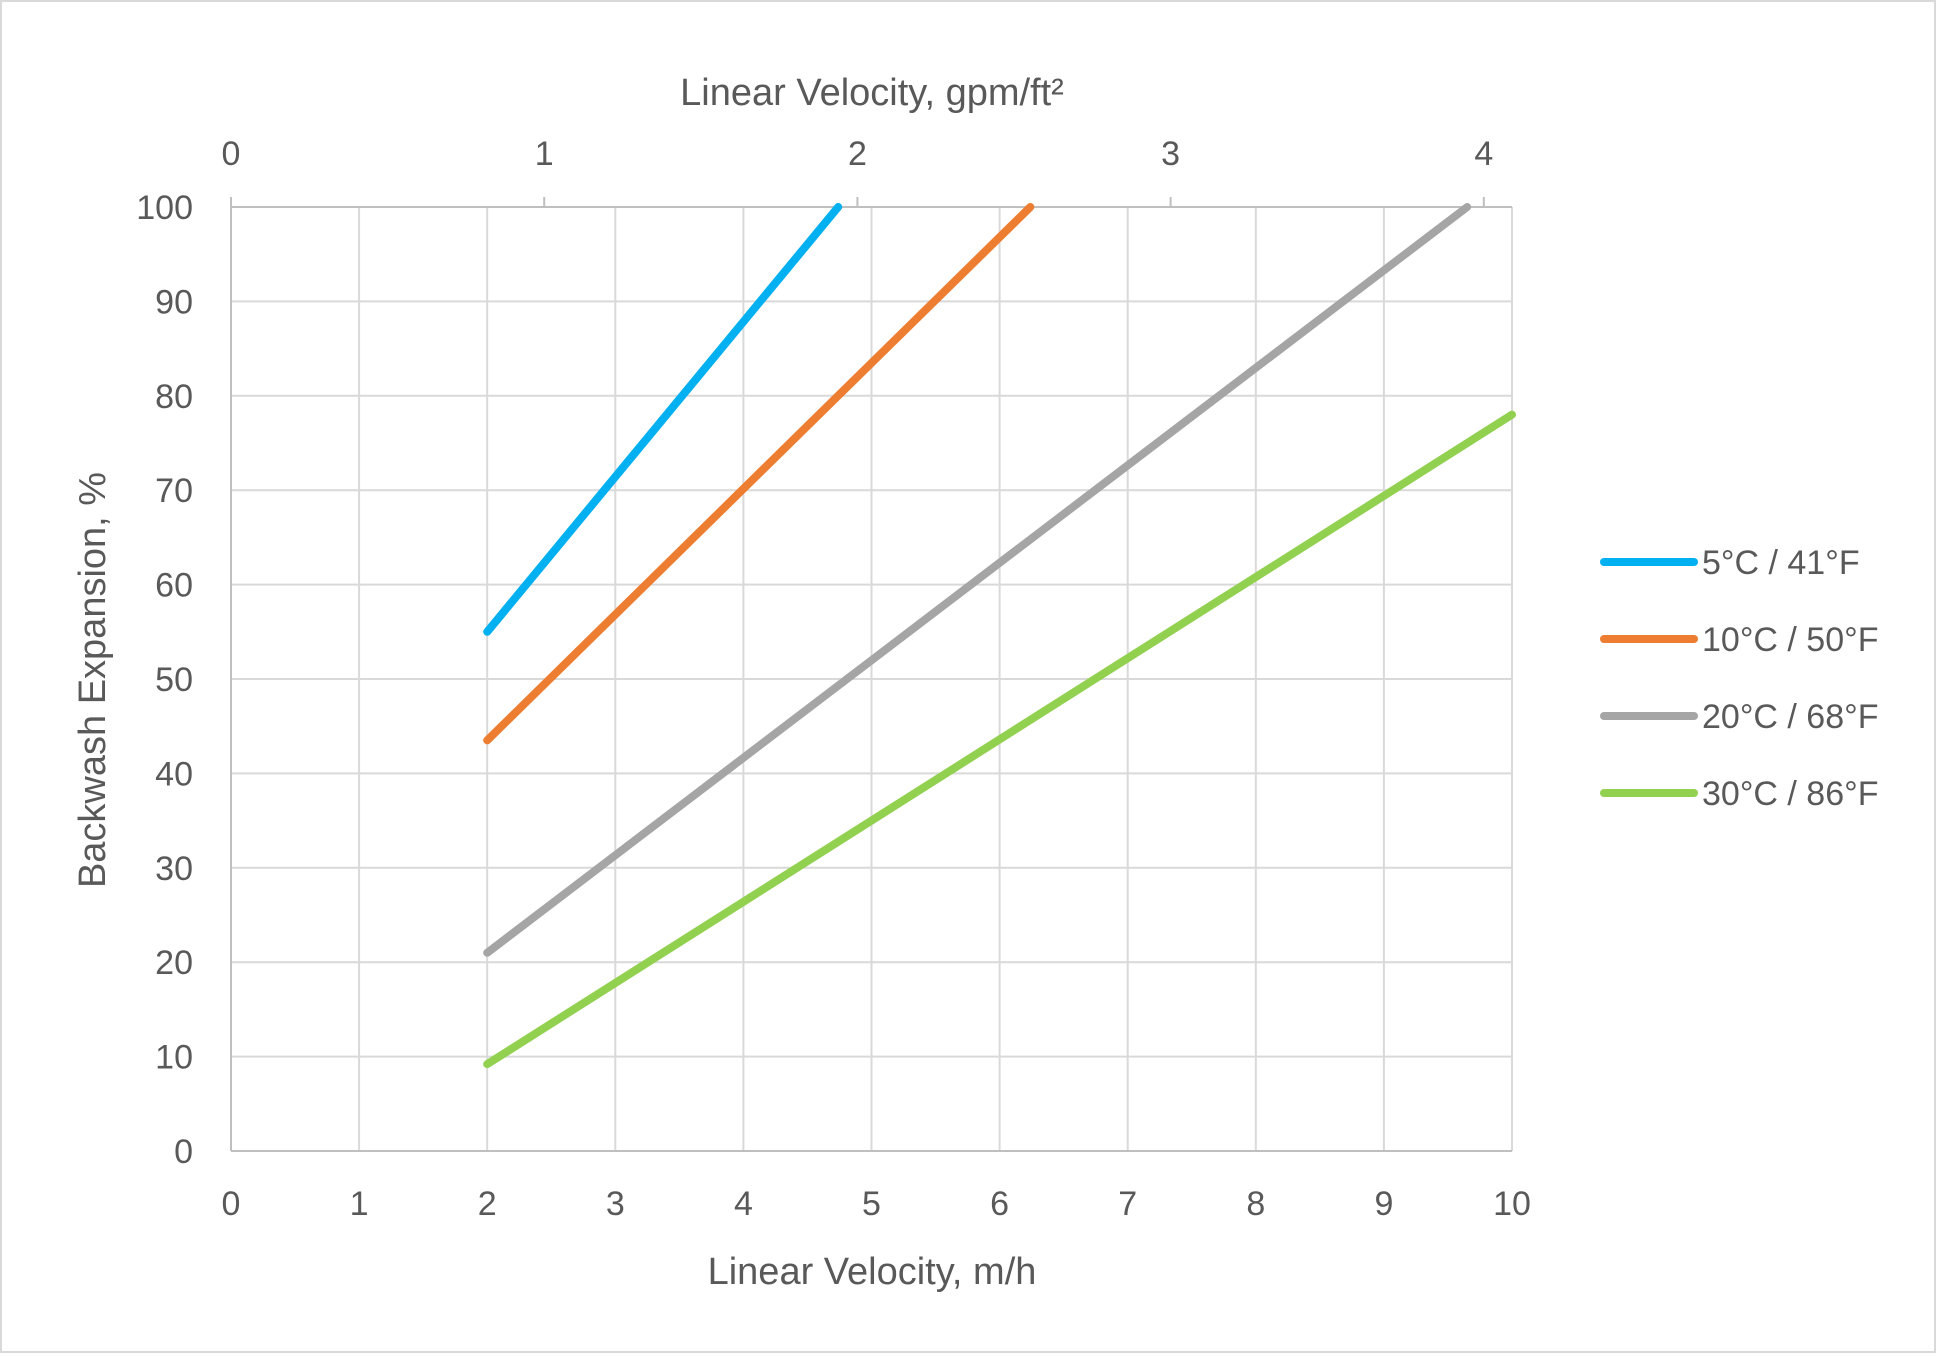  I want to click on y-tick-label: 70, so click(174, 491).